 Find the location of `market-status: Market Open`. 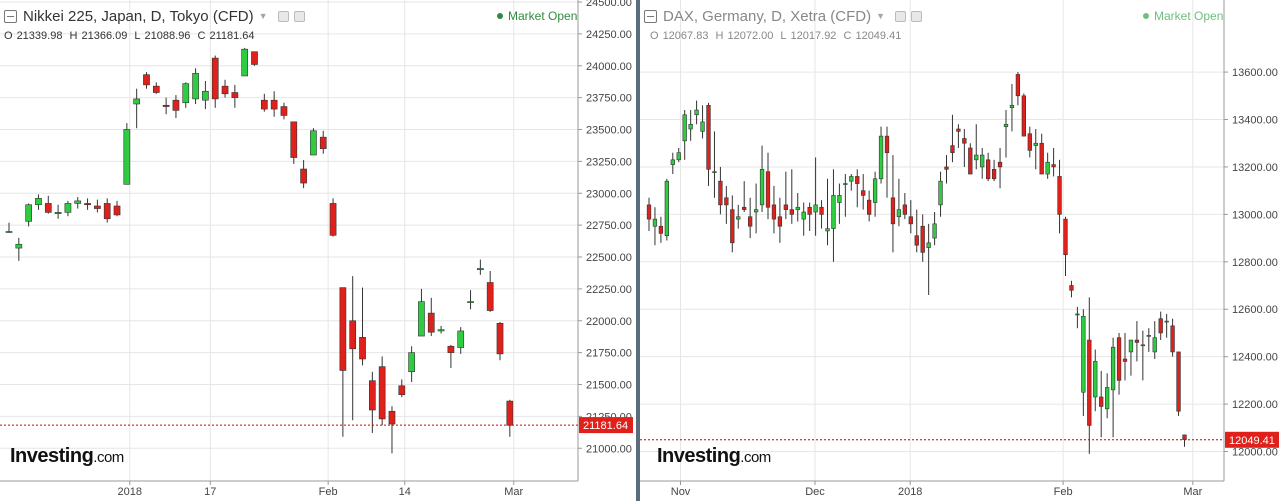

market-status: Market Open is located at coordinates (537, 16).